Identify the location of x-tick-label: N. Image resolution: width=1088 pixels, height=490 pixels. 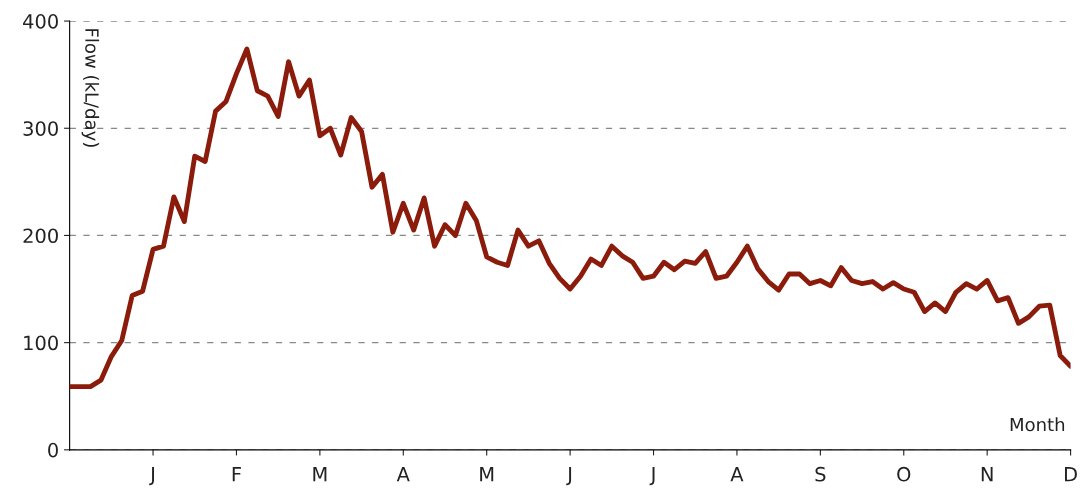
(987, 474).